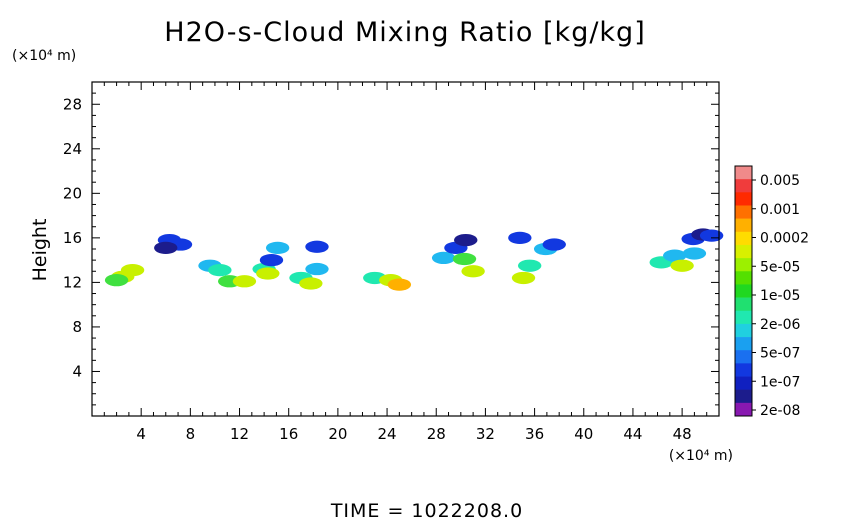  What do you see at coordinates (191, 434) in the screenshot?
I see `x-tick-label: 8` at bounding box center [191, 434].